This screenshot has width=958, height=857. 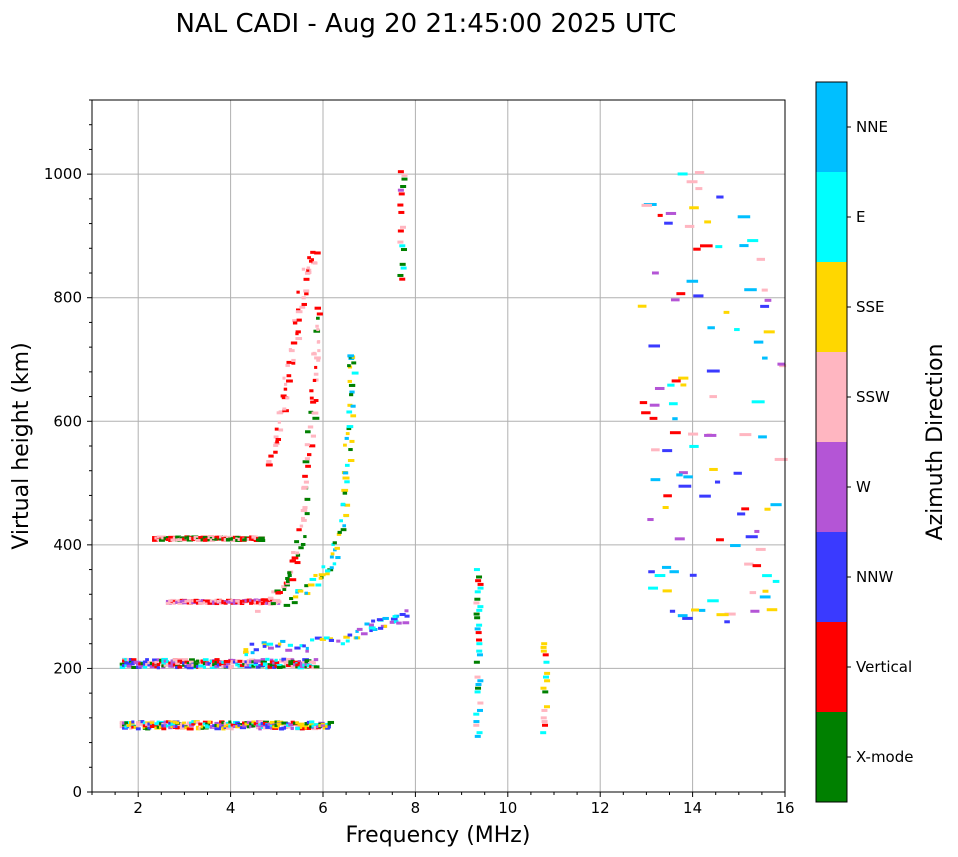 What do you see at coordinates (600, 808) in the screenshot?
I see `x-tick-label: 12` at bounding box center [600, 808].